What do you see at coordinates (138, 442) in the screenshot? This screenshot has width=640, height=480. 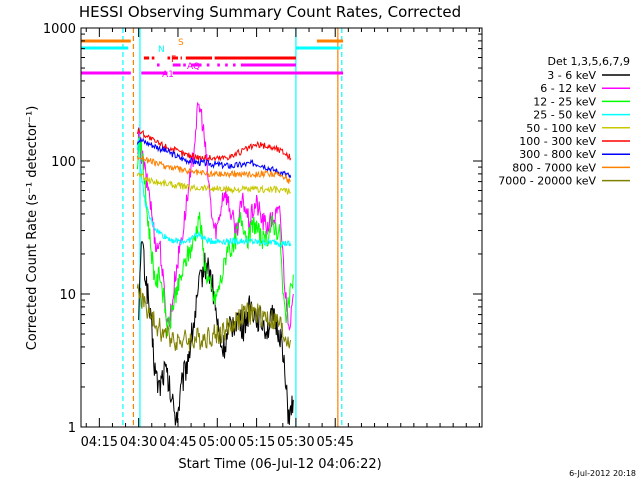 I see `x-tick-label: 04:30` at bounding box center [138, 442].